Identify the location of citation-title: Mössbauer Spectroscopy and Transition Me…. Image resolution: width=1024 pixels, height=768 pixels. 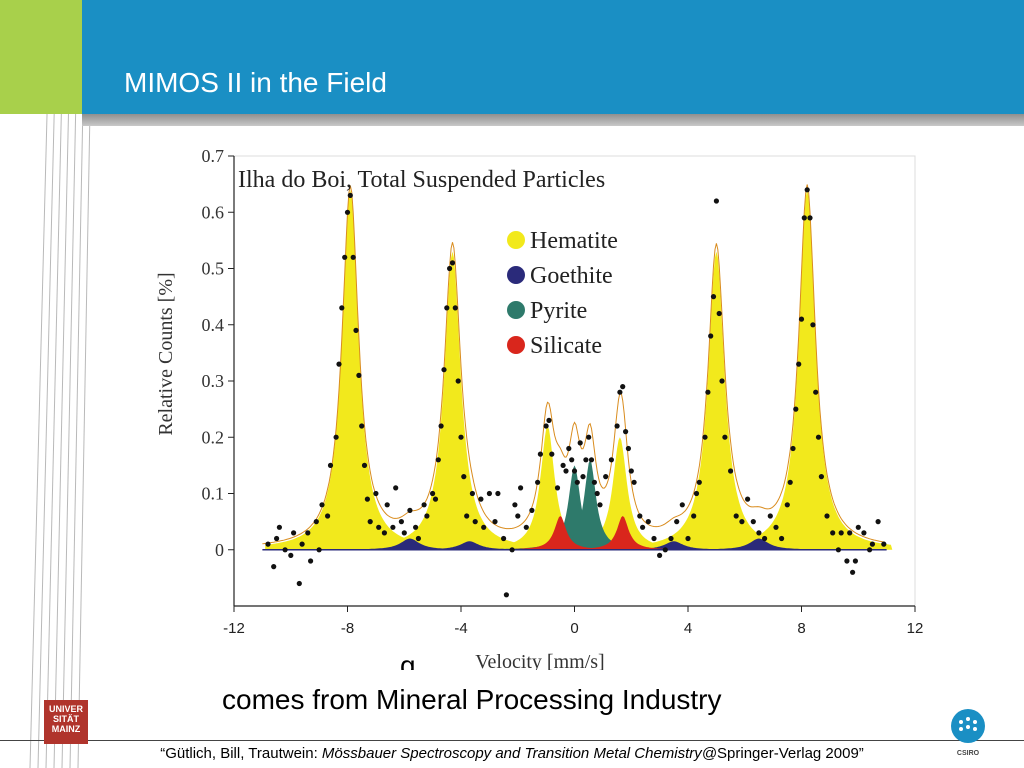
(519, 753).